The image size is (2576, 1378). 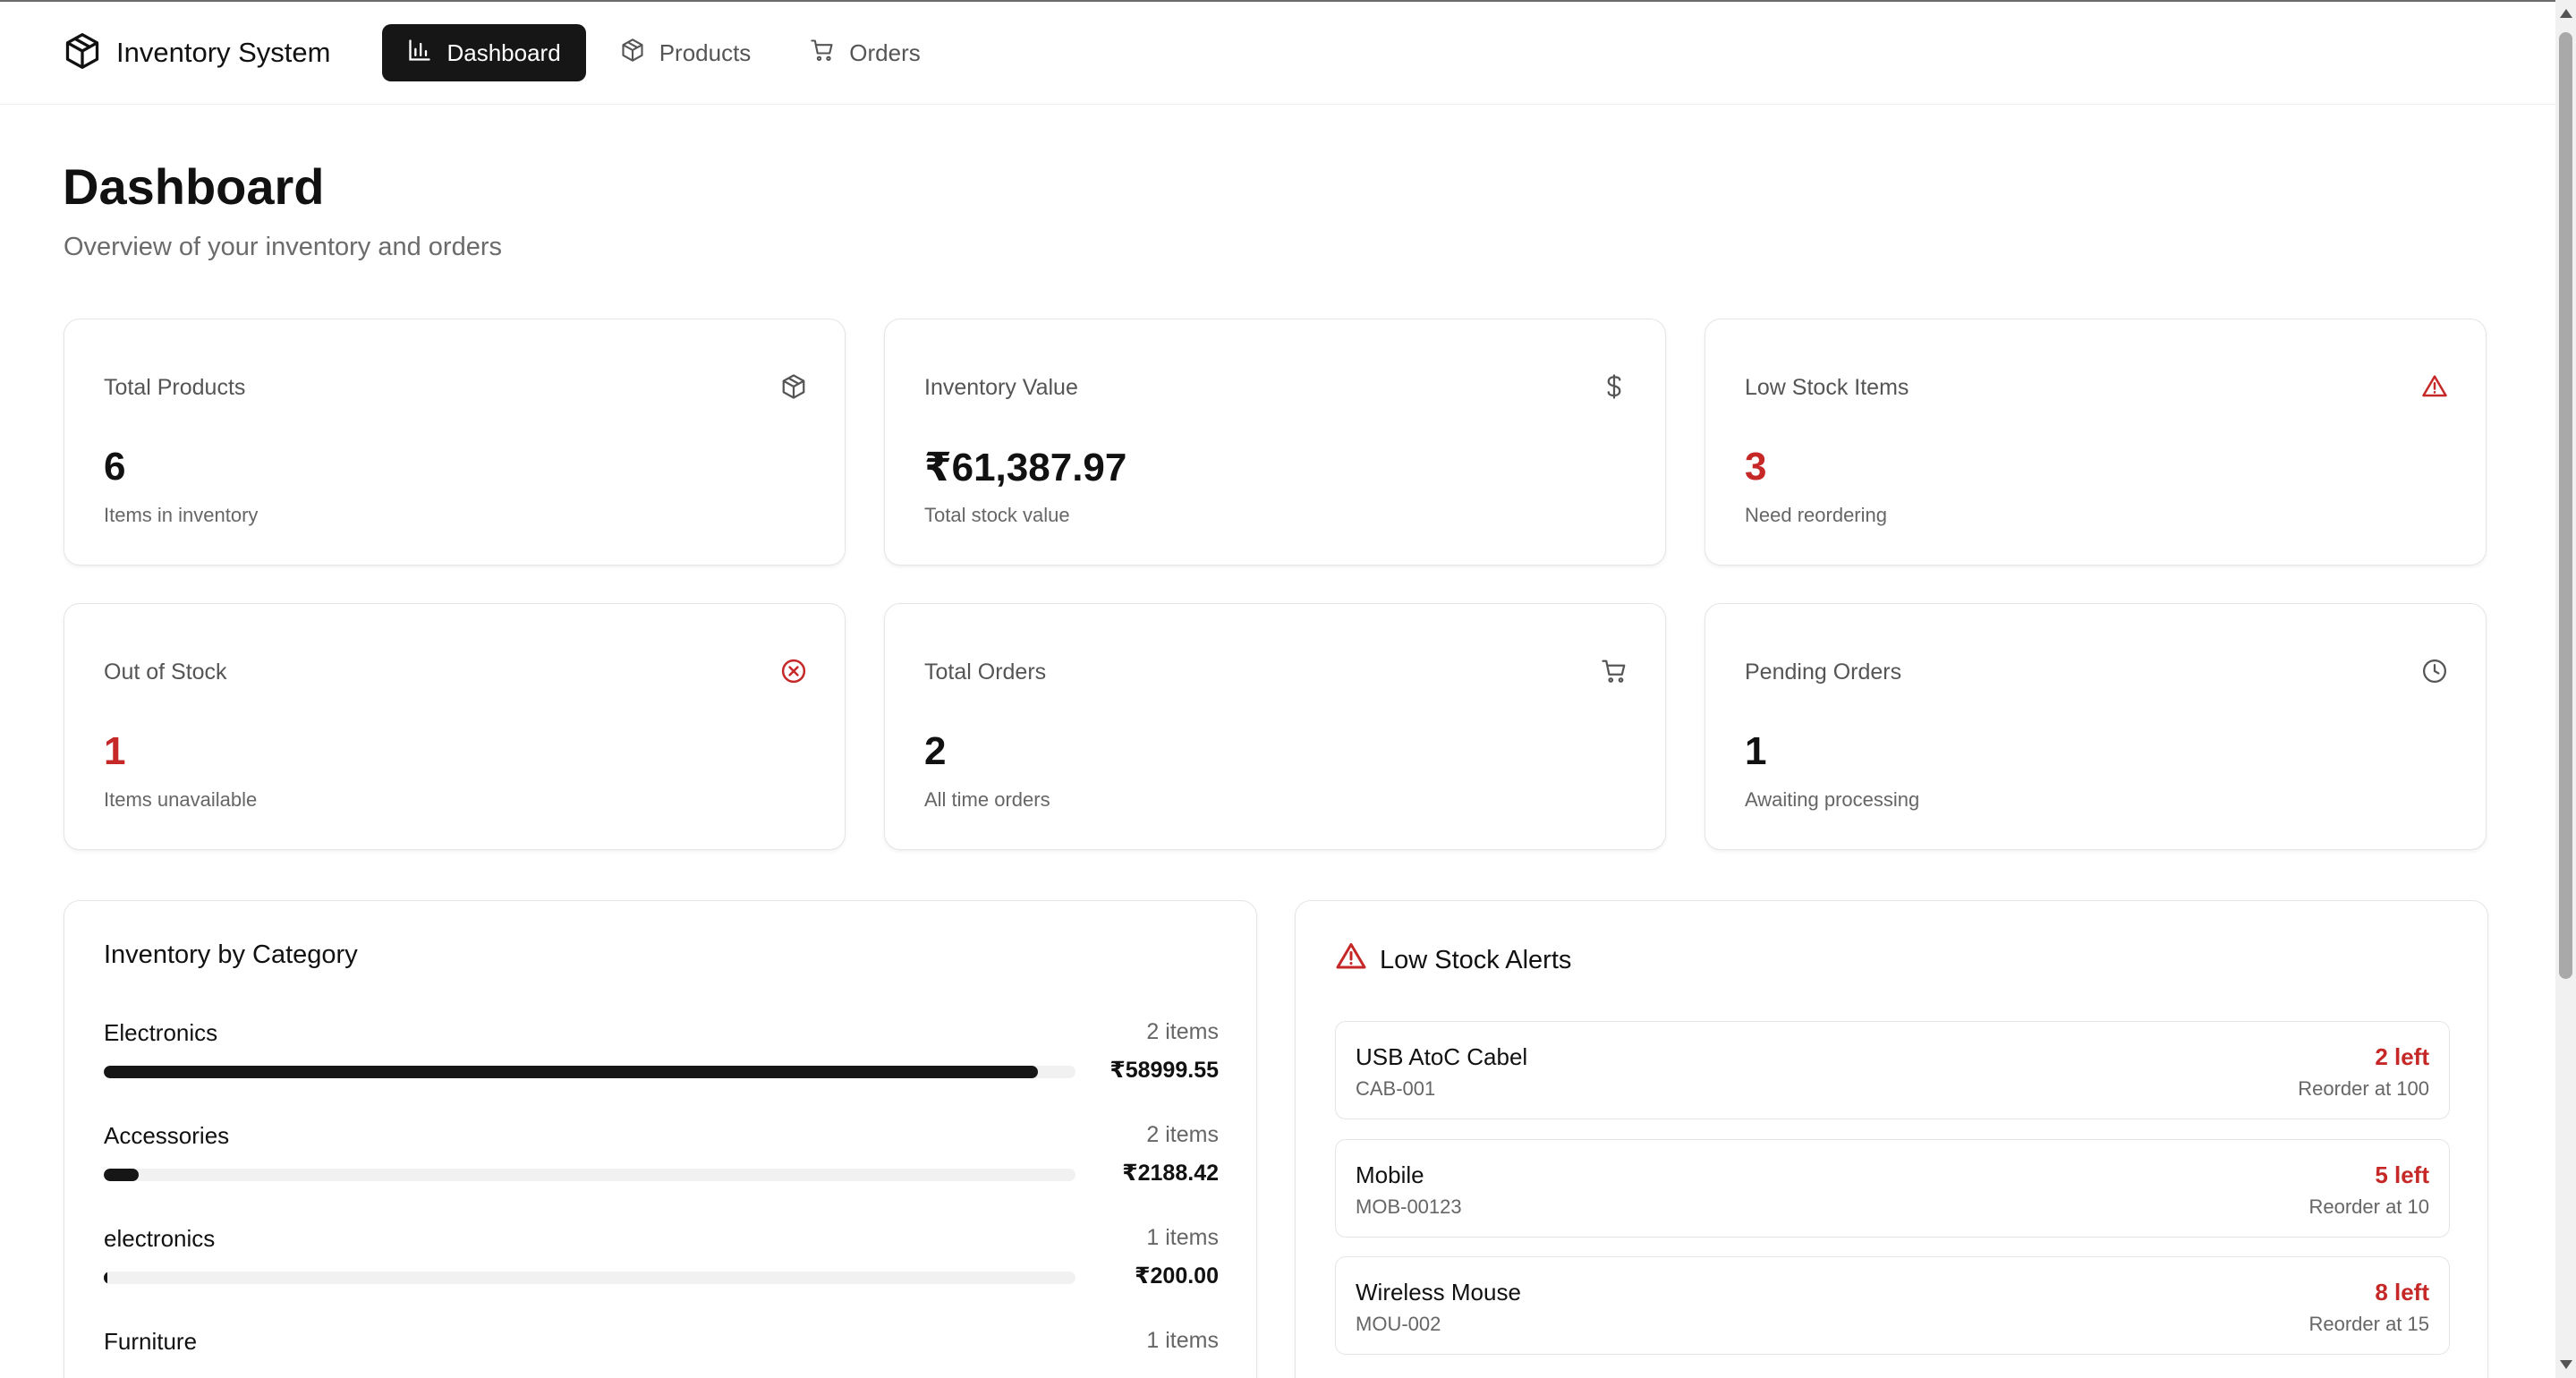 I want to click on stat-label: Total Orders, so click(x=985, y=672).